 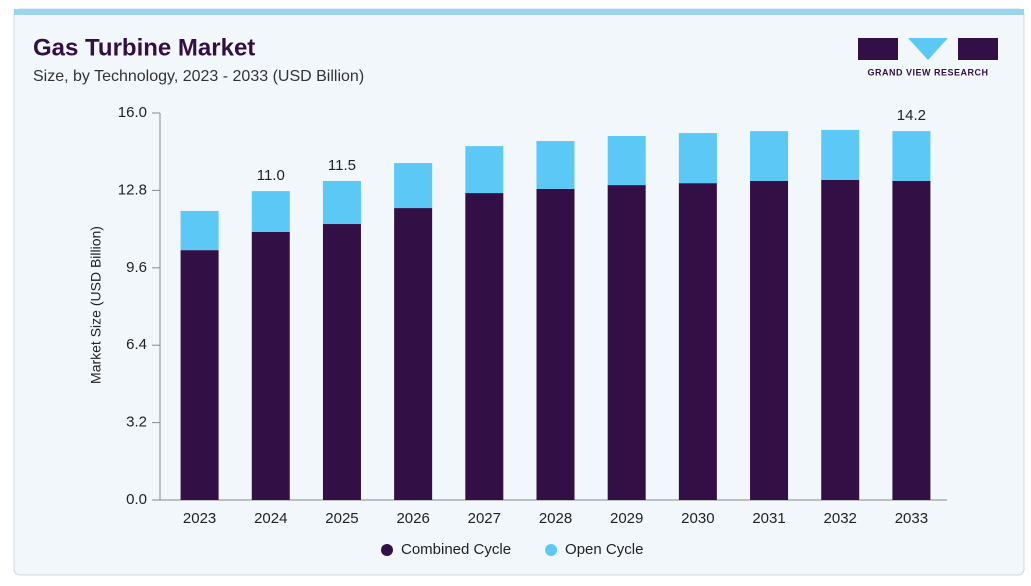 I want to click on legend-label: Combined Cycle, so click(x=456, y=549).